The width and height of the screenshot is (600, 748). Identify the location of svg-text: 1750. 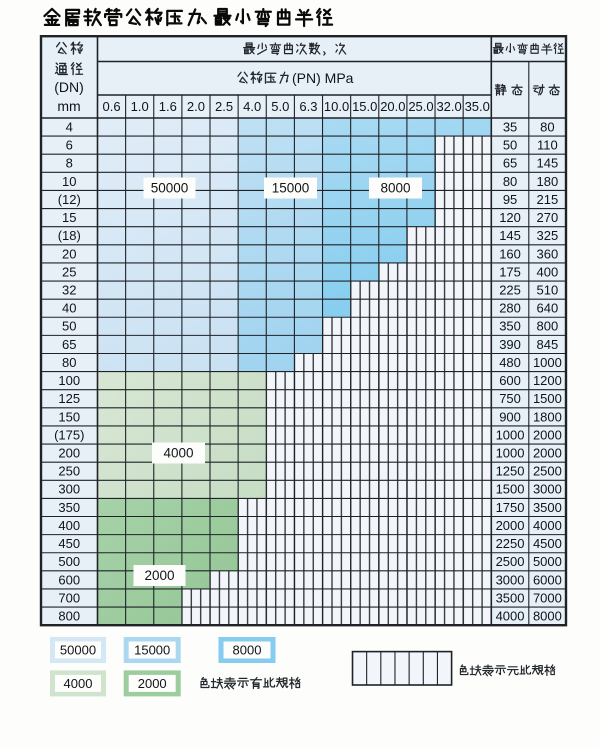
(510, 507).